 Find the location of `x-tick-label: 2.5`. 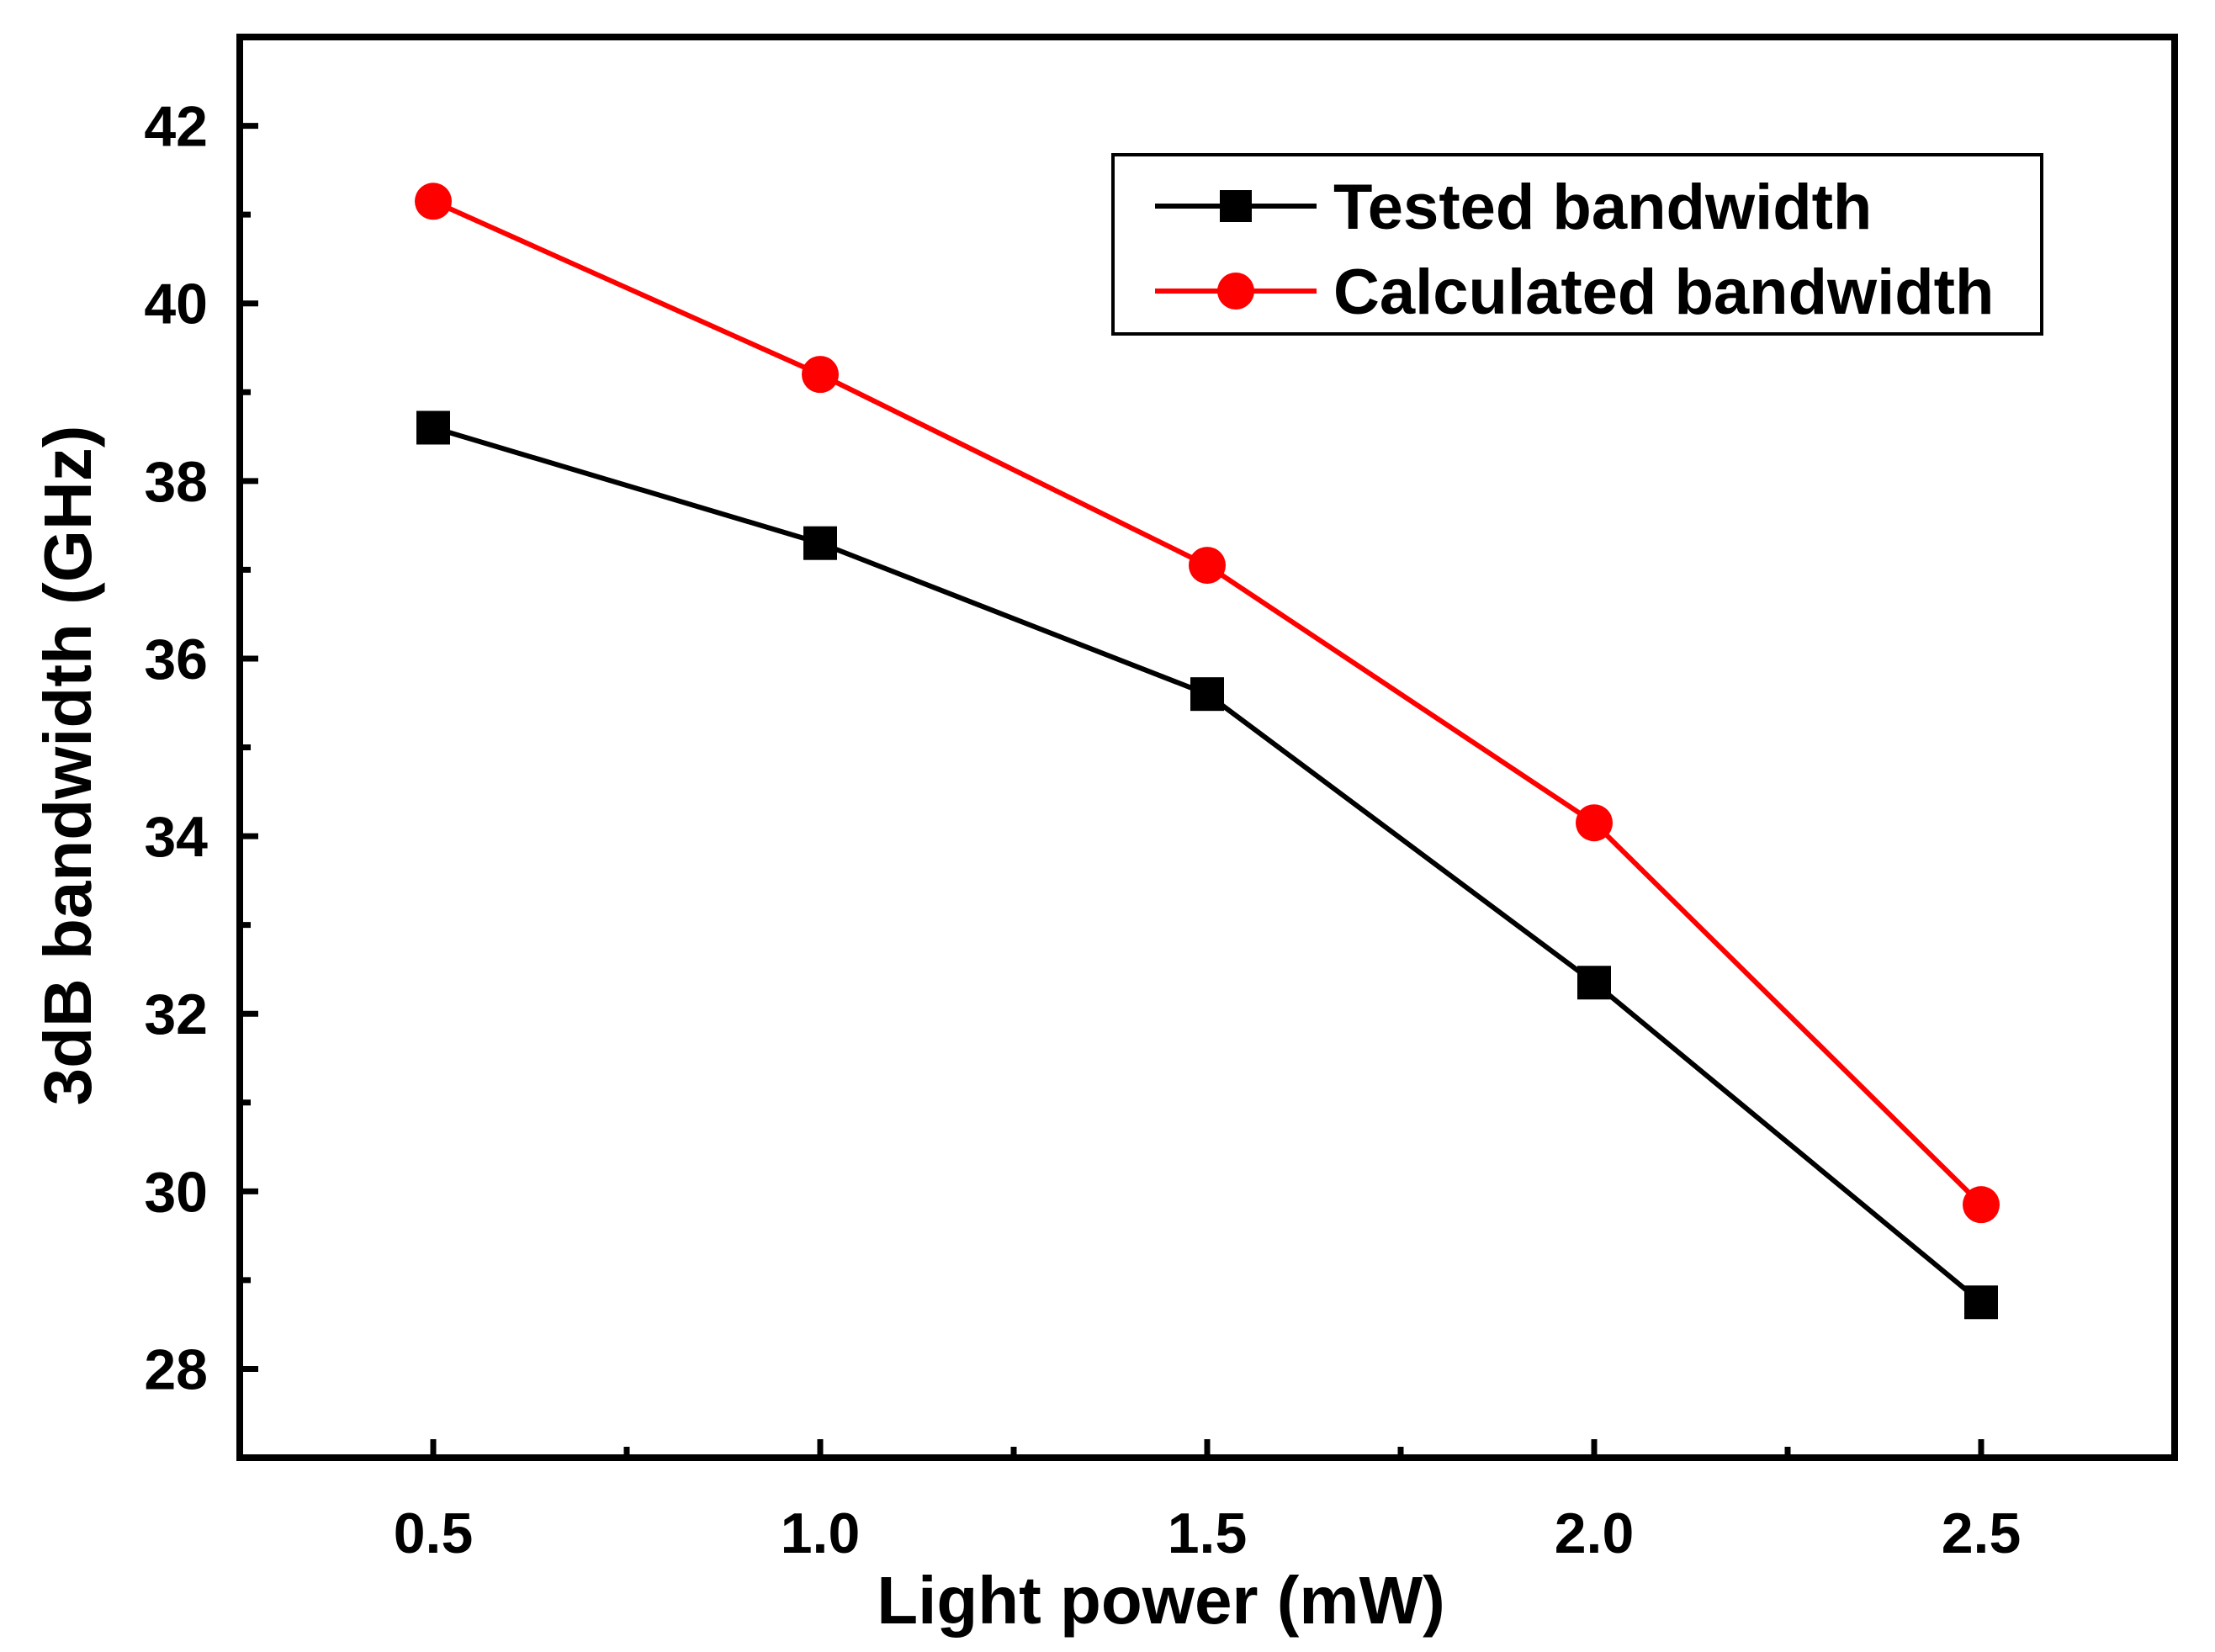

x-tick-label: 2.5 is located at coordinates (1982, 1533).